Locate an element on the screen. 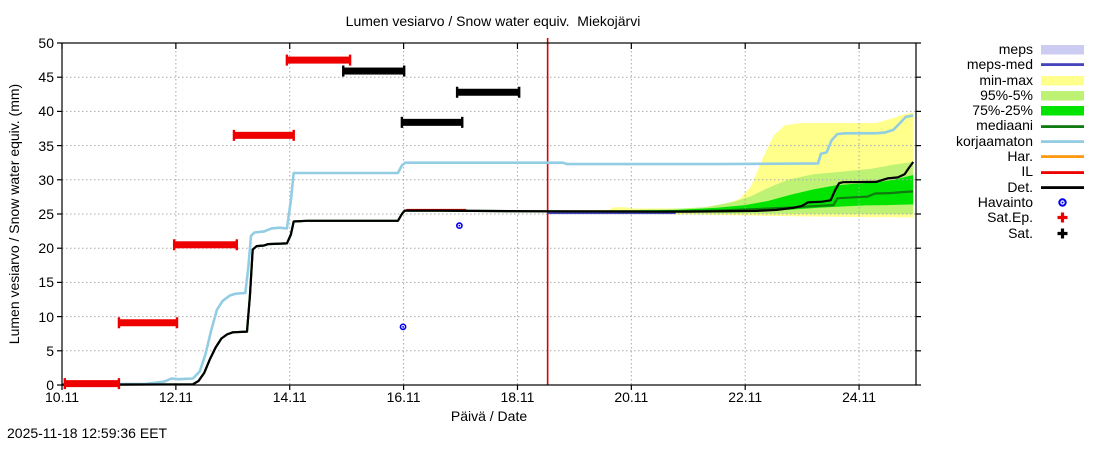 The width and height of the screenshot is (1100, 450). y-tick-label-5: 5 is located at coordinates (50, 350).